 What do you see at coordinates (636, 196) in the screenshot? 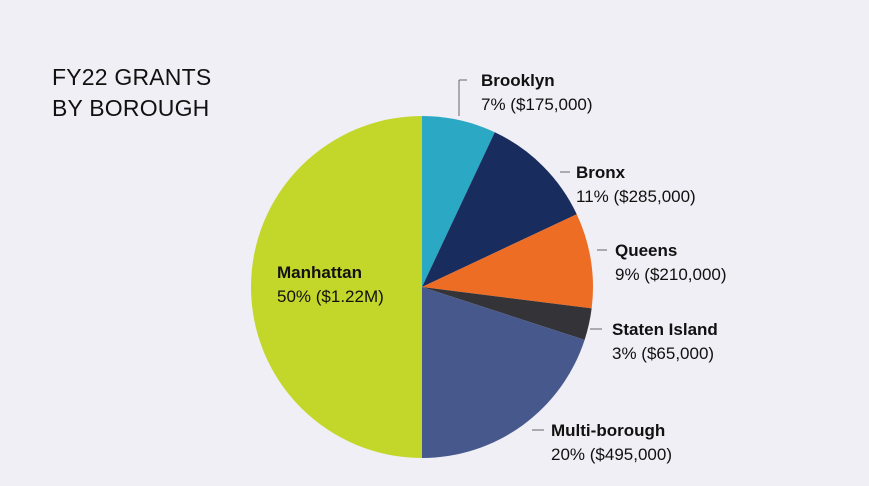
I see `slice-value-bronx: 11% ($285,000)` at bounding box center [636, 196].